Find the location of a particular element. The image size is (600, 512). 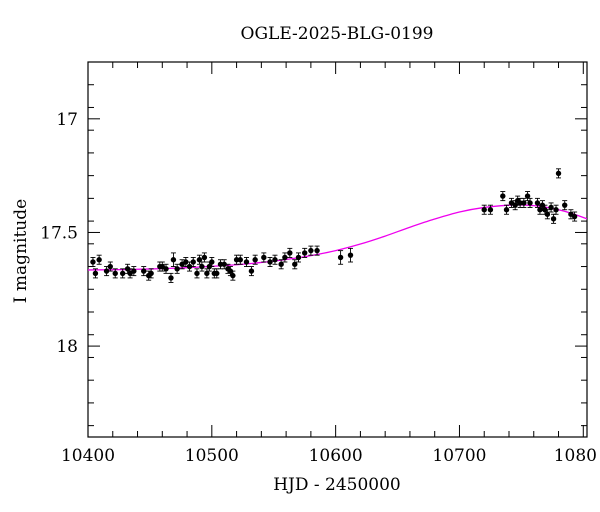

chart-title: OGLE-2025-BLG-0199 is located at coordinates (337, 34).